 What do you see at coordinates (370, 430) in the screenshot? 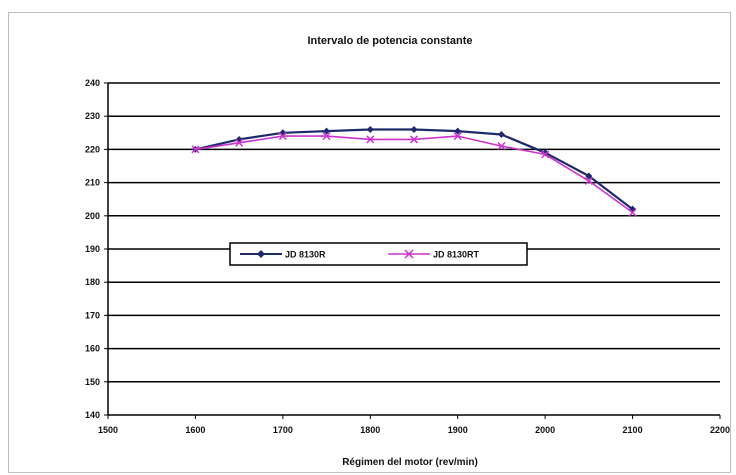
I see `x-tick-label: 1800` at bounding box center [370, 430].